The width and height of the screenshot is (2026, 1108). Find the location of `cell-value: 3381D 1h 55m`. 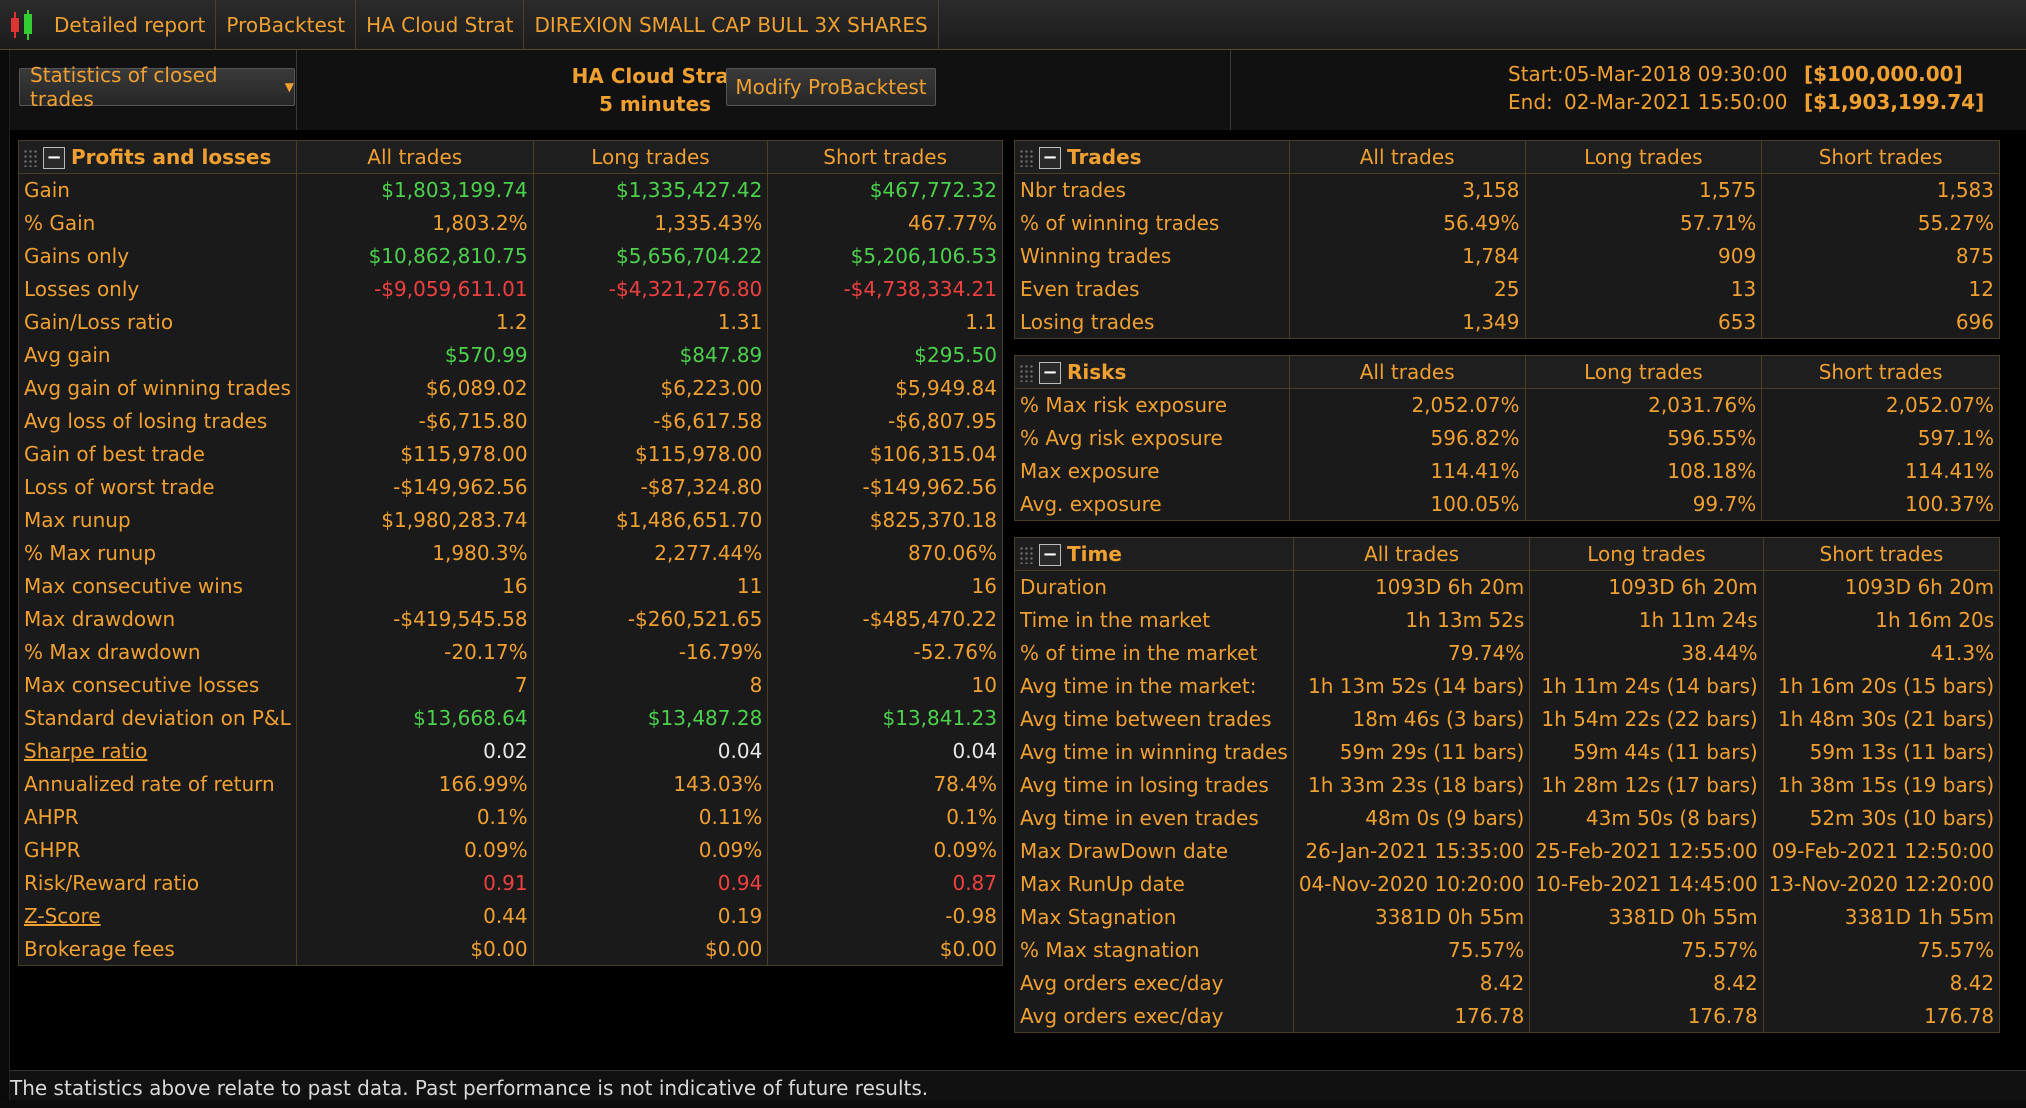

cell-value: 3381D 1h 55m is located at coordinates (1881, 917).